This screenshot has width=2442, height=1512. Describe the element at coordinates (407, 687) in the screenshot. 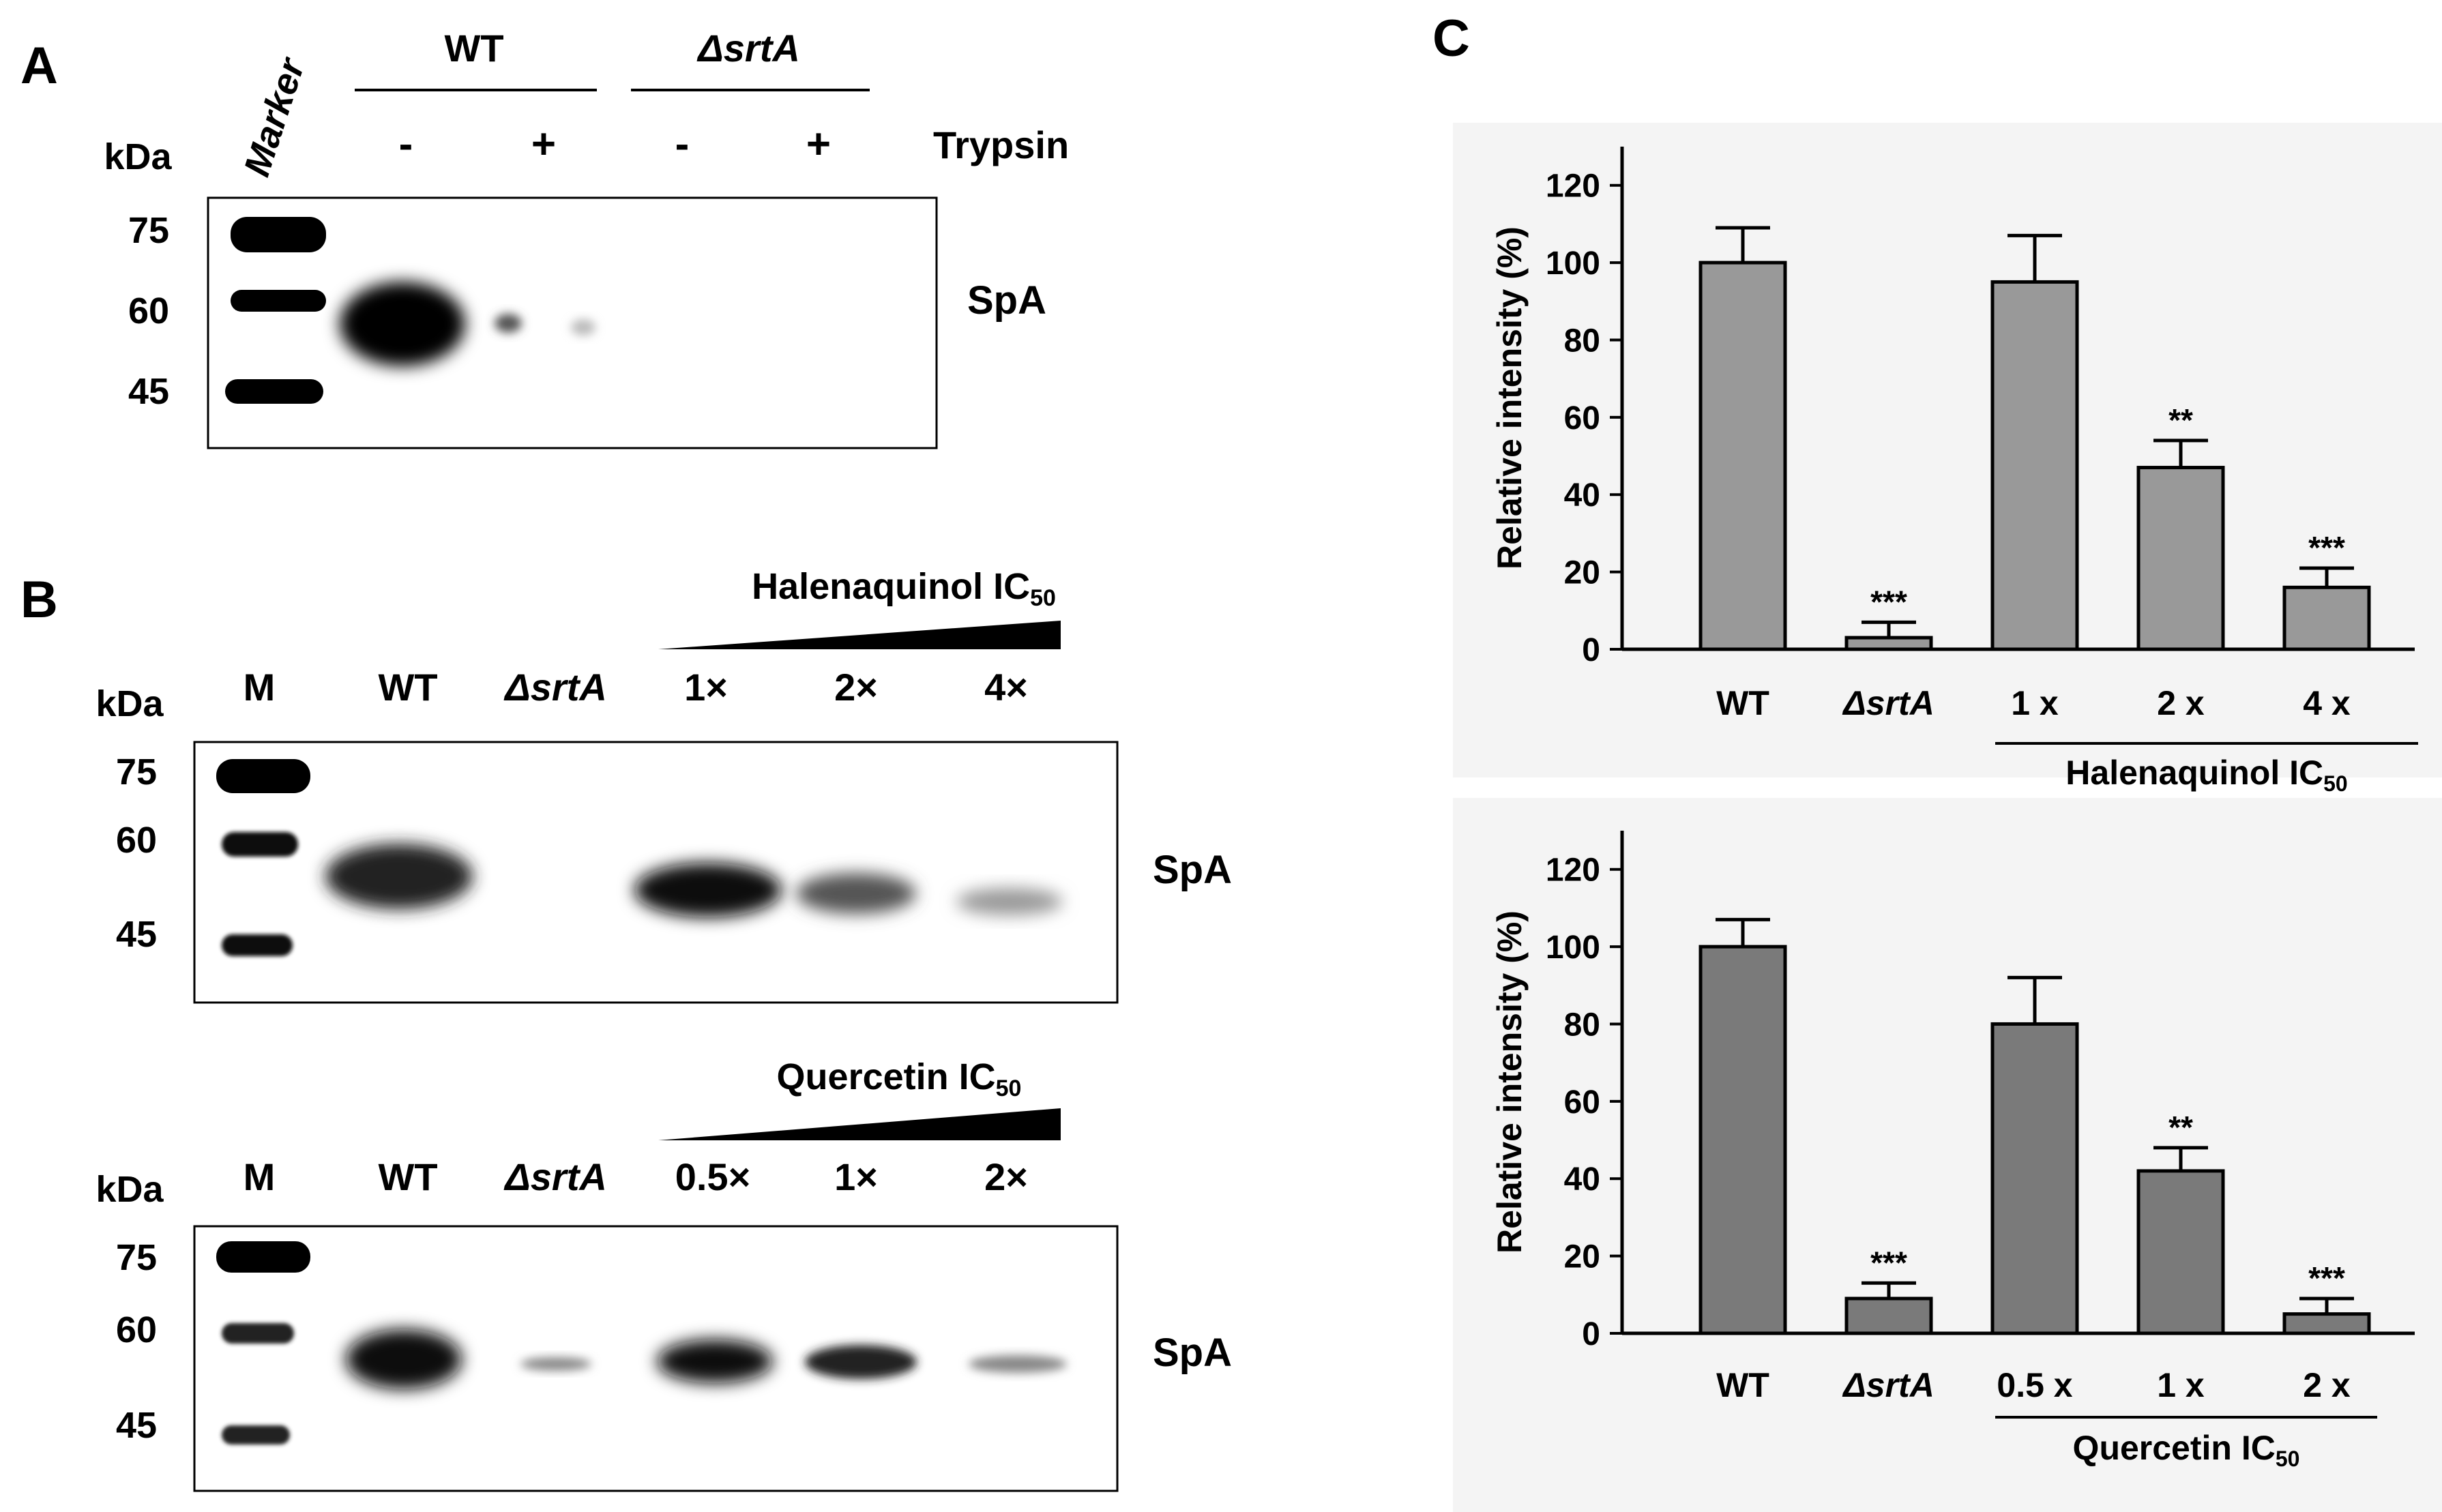

I see `blot1-lane-wt: WT` at that location.